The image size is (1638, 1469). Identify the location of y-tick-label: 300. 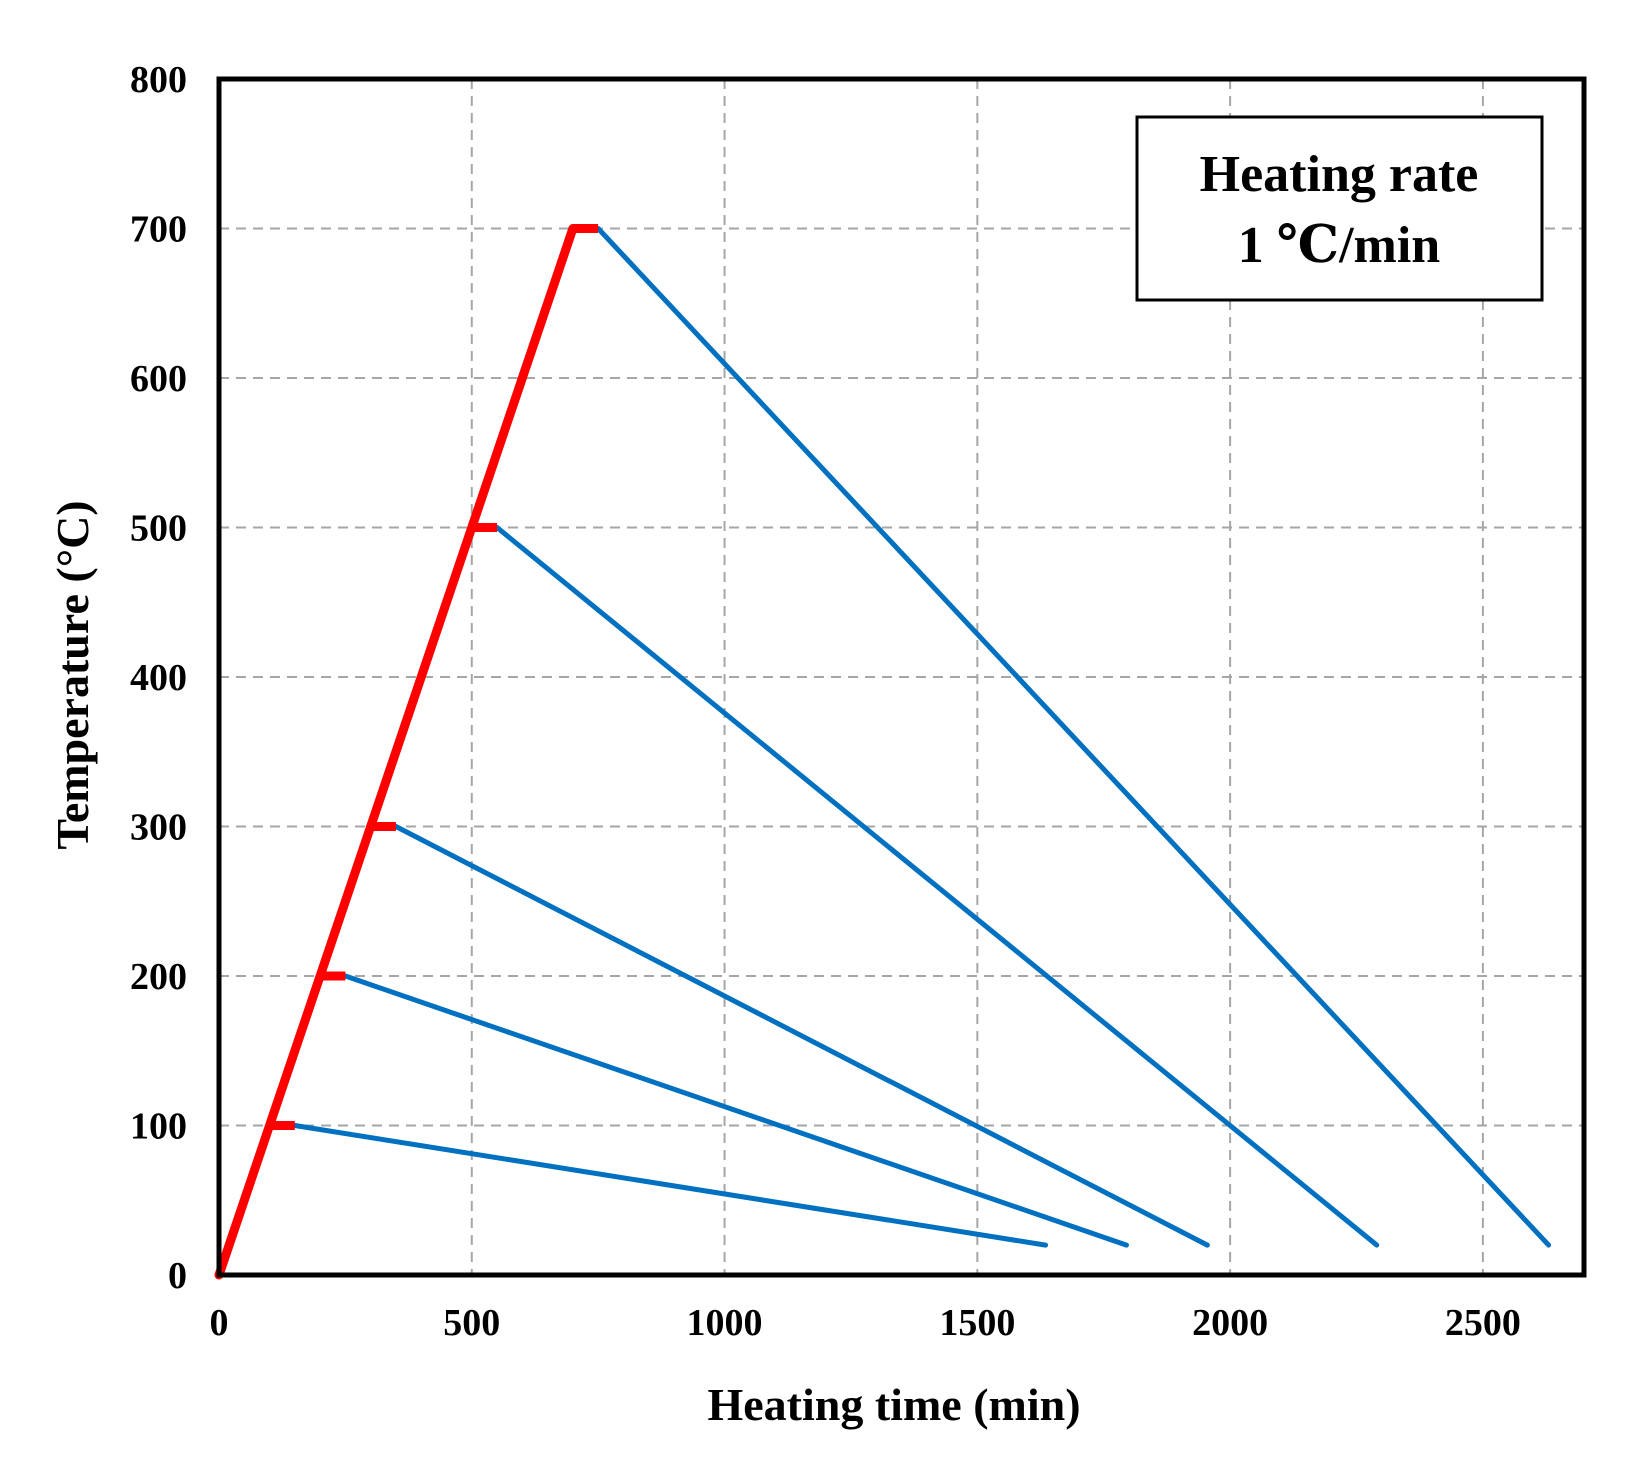
(158, 828).